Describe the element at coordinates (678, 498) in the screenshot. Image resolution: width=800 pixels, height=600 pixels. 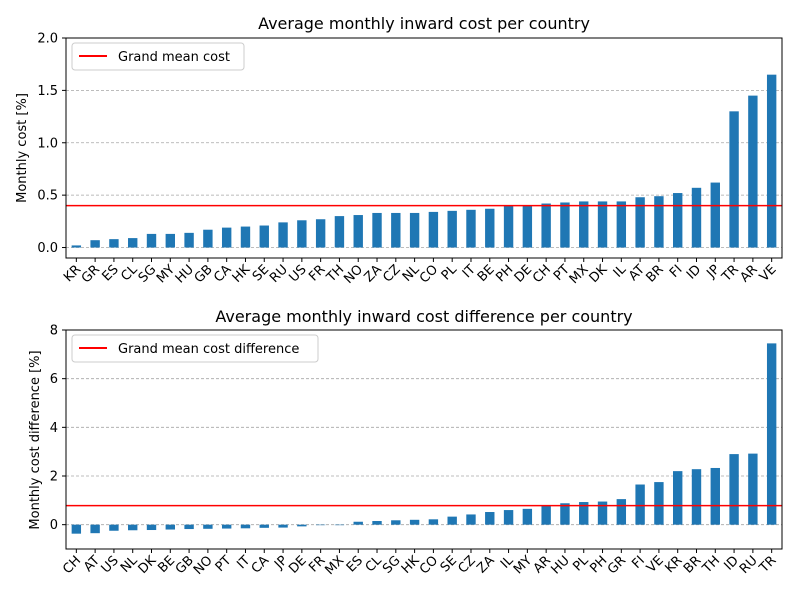
I see `chart-2-bar-kr` at that location.